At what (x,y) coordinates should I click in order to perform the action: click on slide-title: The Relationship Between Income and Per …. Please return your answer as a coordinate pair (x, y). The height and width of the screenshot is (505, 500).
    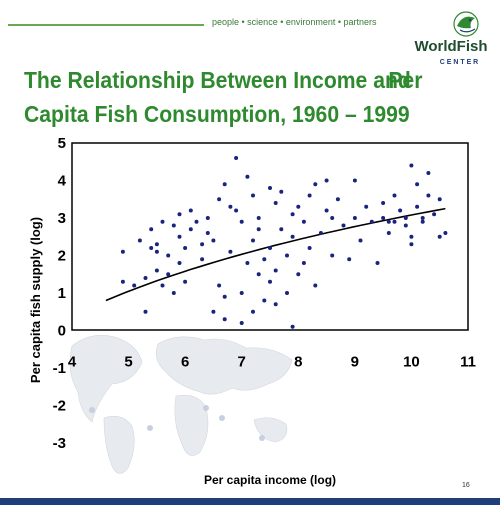
    Looking at the image, I should click on (231, 97).